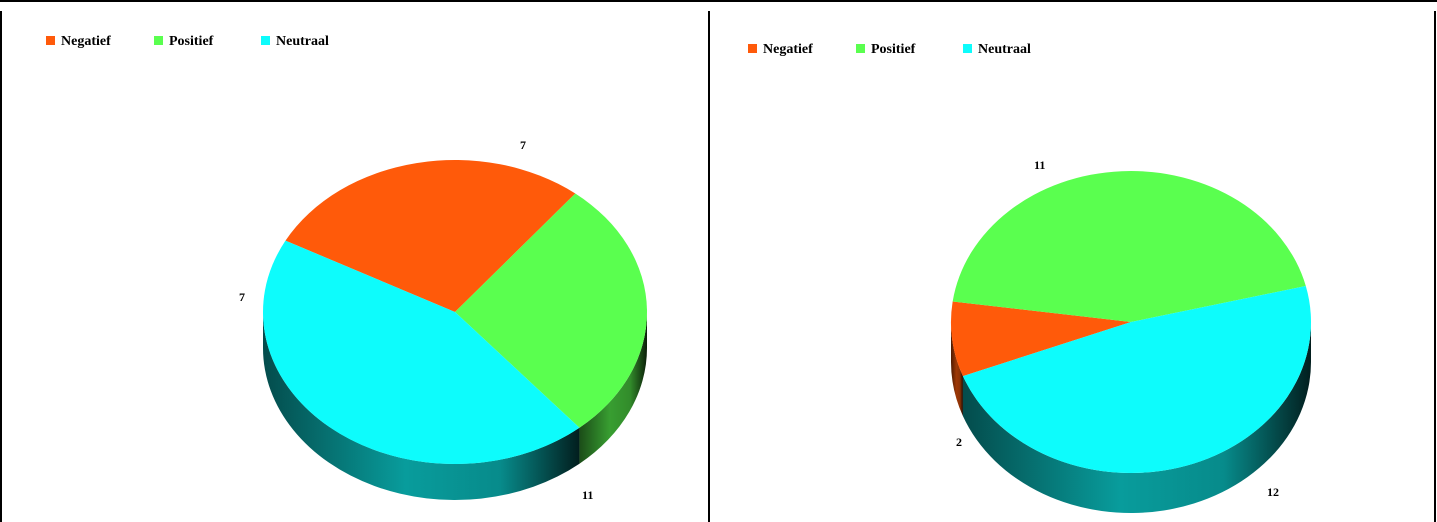 This screenshot has height=522, width=1437. What do you see at coordinates (1039, 165) in the screenshot?
I see `data-label-positief: 11` at bounding box center [1039, 165].